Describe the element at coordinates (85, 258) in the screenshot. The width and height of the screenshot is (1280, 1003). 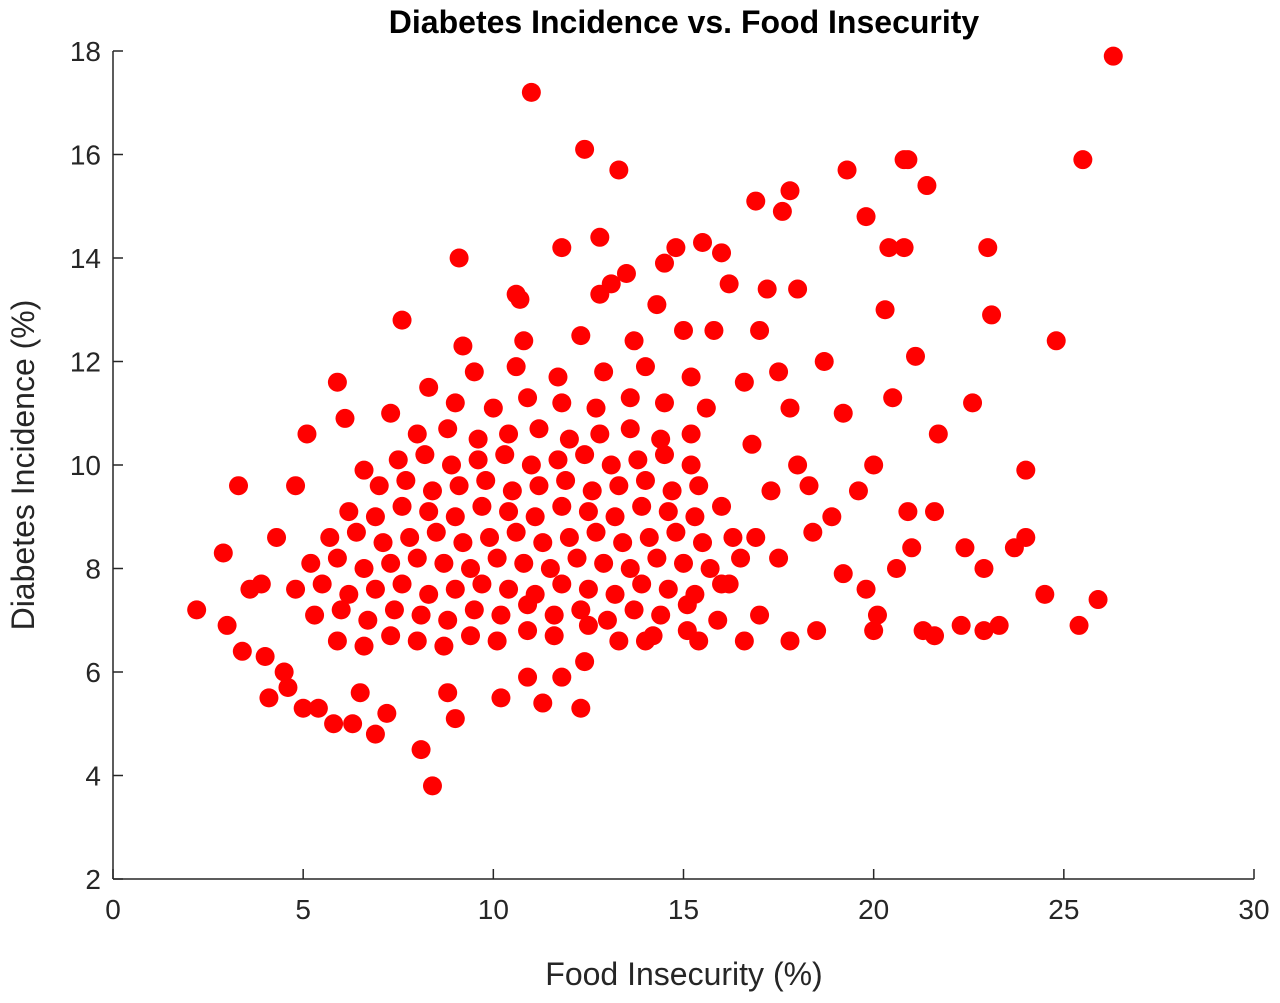
I see `y-tick-label: 14` at that location.